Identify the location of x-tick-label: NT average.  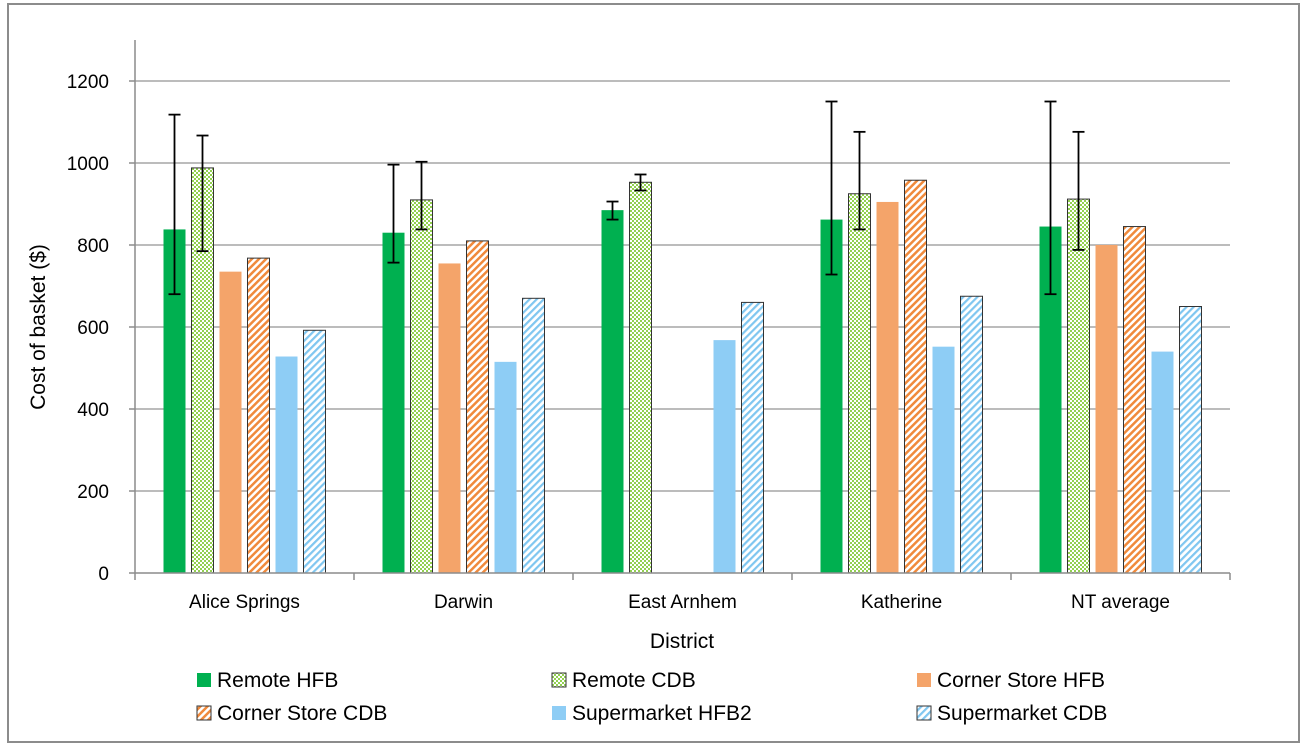
(1120, 602).